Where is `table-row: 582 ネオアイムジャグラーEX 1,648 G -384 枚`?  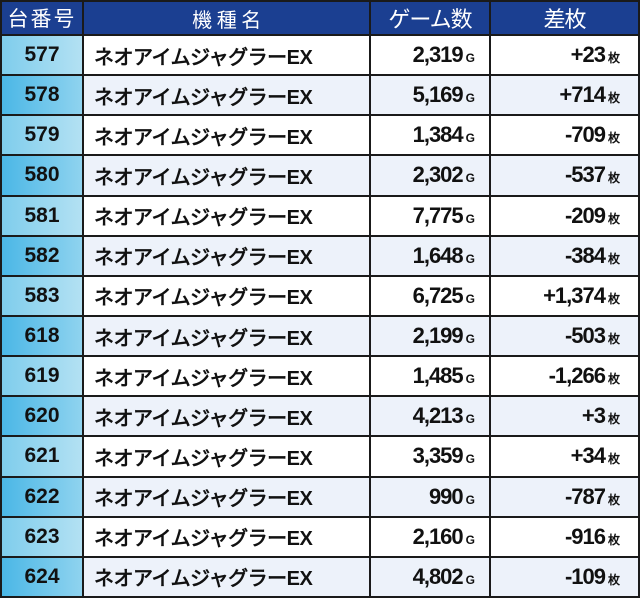 table-row: 582 ネオアイムジャグラーEX 1,648 G -384 枚 is located at coordinates (320, 255).